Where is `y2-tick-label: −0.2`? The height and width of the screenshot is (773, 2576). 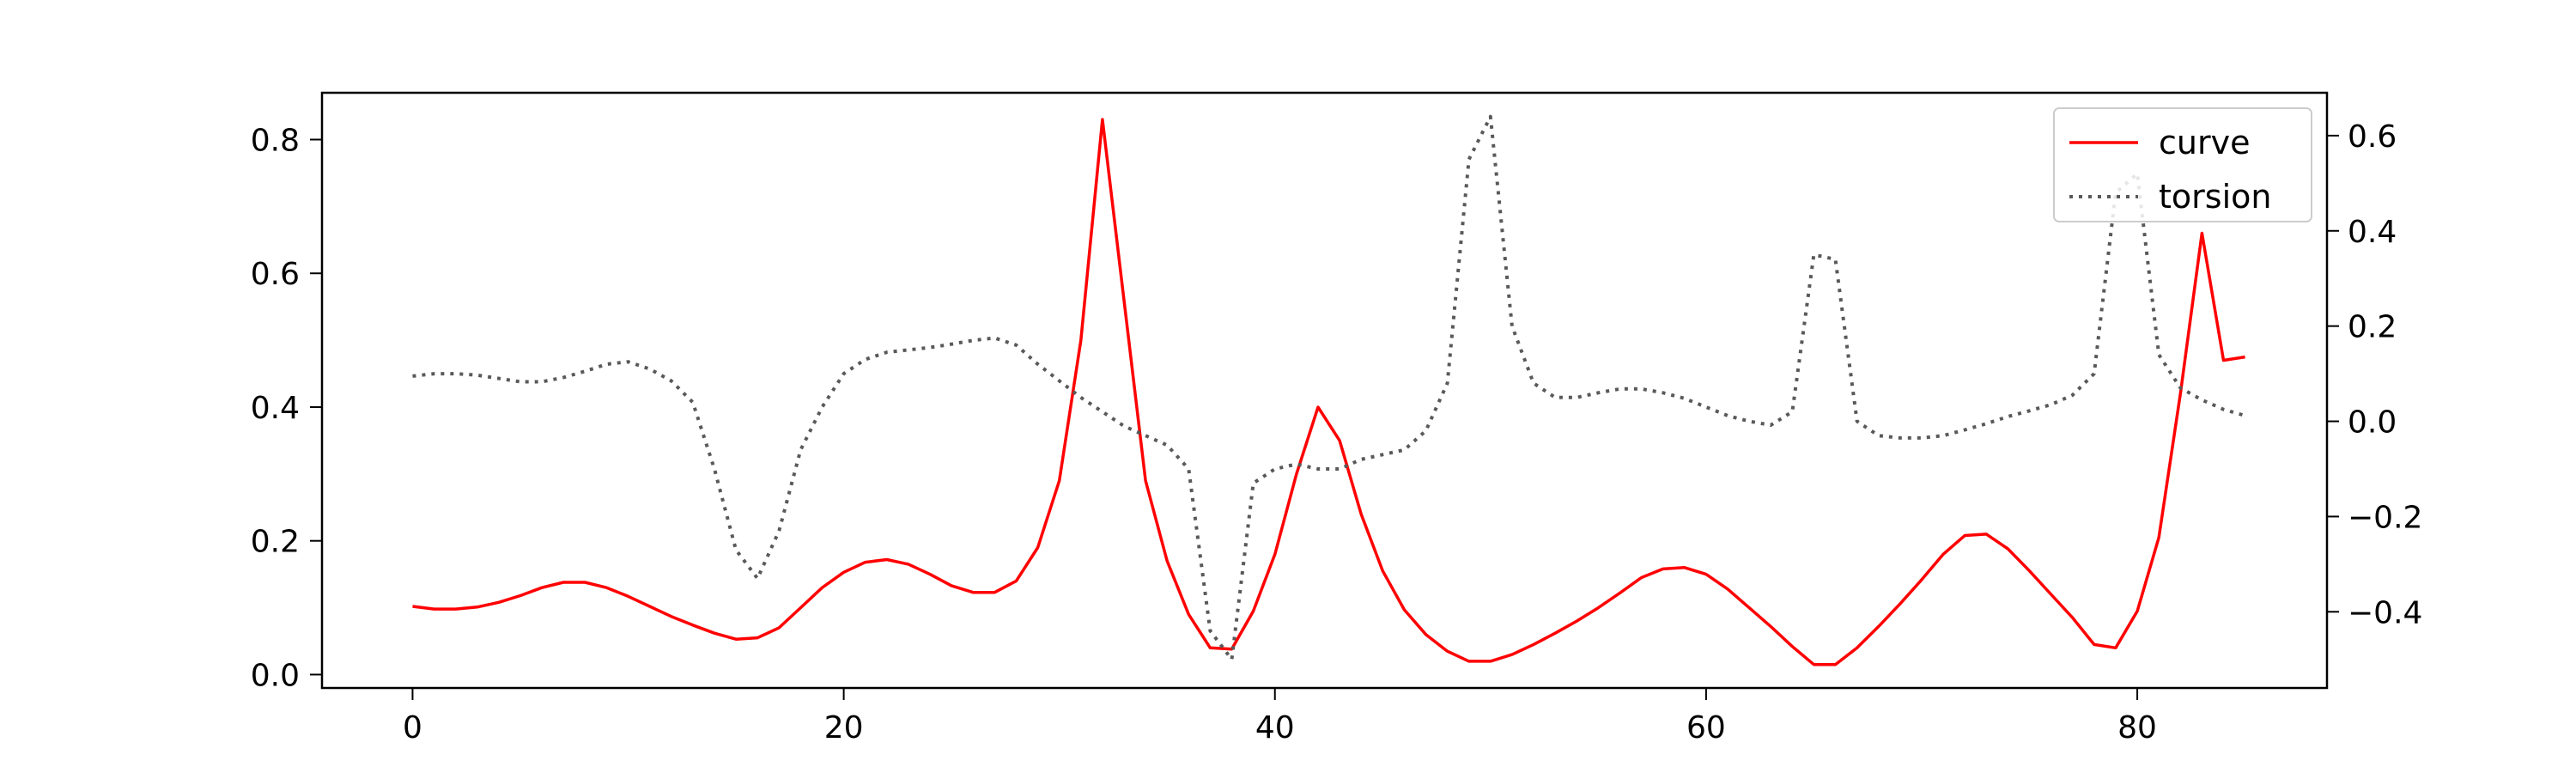
y2-tick-label: −0.2 is located at coordinates (2385, 517).